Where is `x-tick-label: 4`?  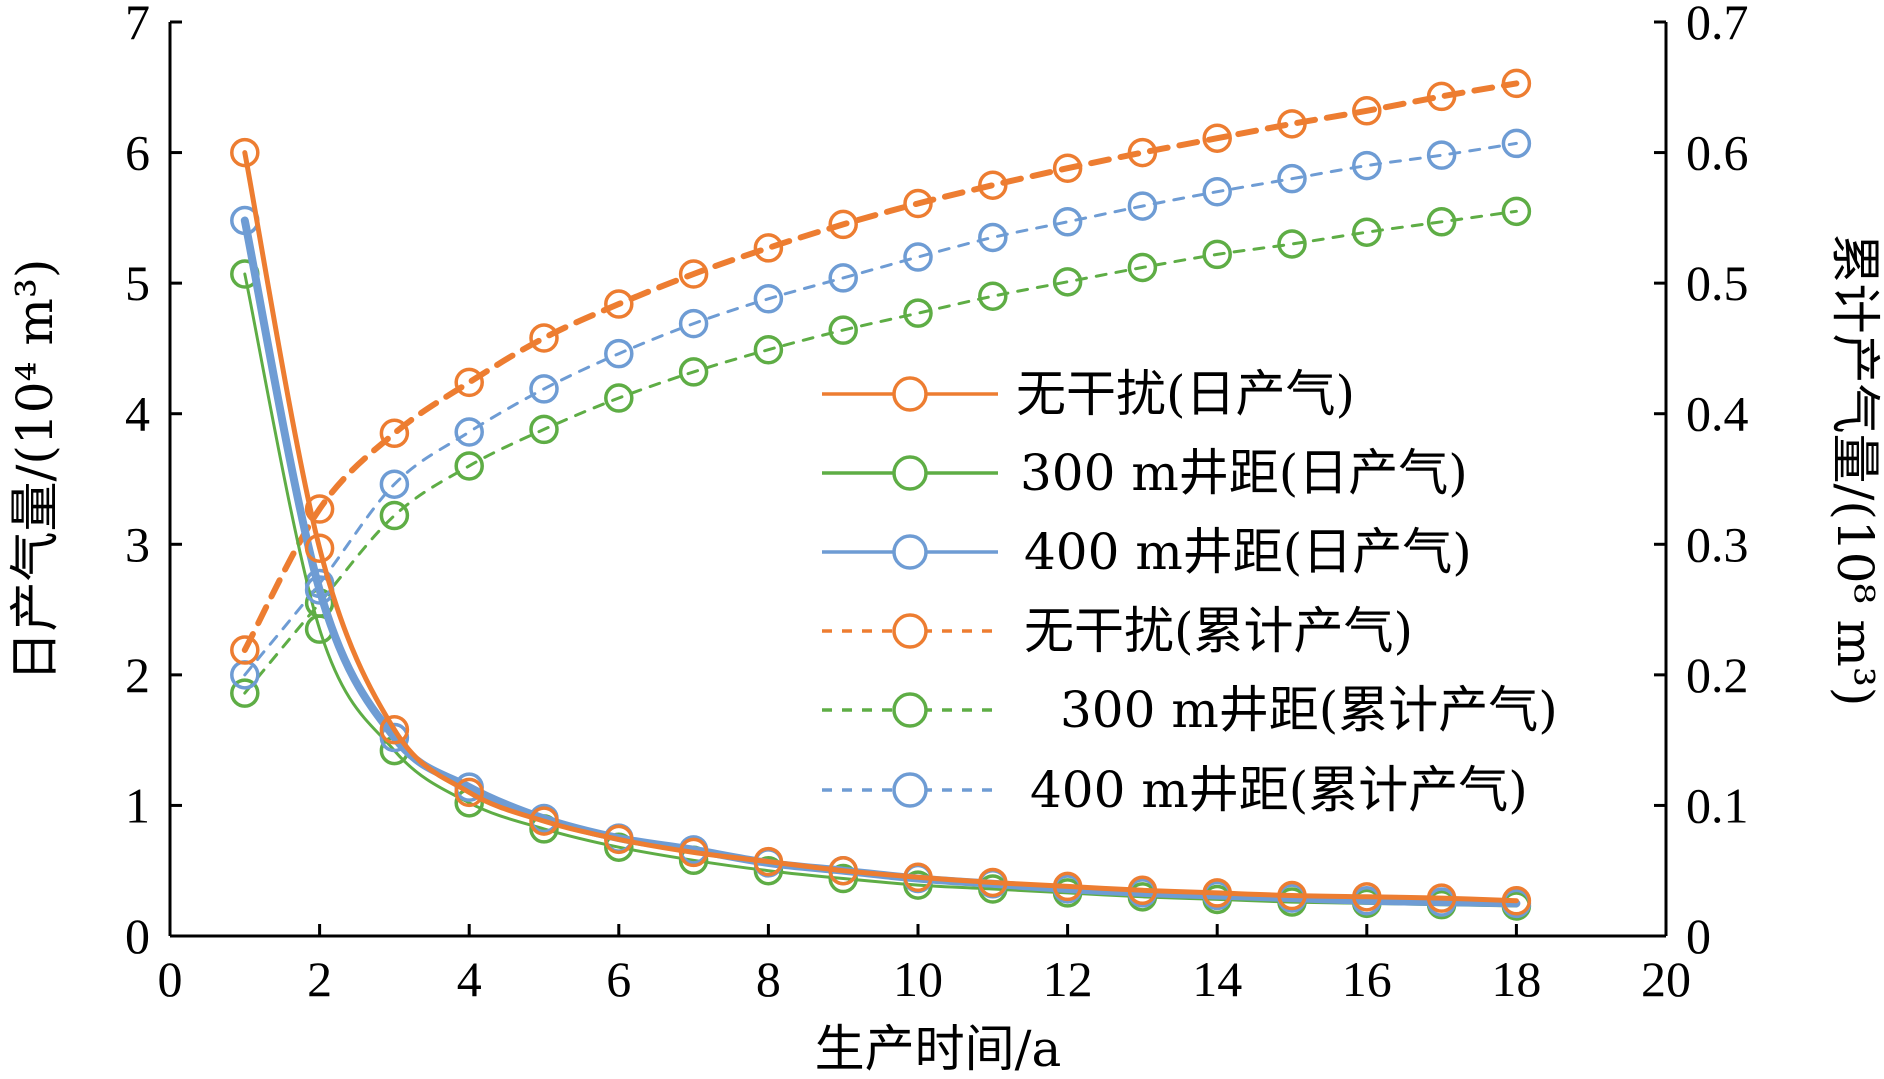
x-tick-label: 4 is located at coordinates (469, 979).